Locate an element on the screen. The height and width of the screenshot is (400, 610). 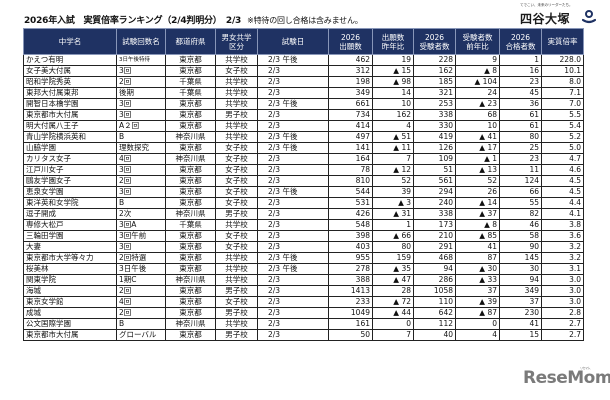
table-cell: 3回 is located at coordinates (141, 247).